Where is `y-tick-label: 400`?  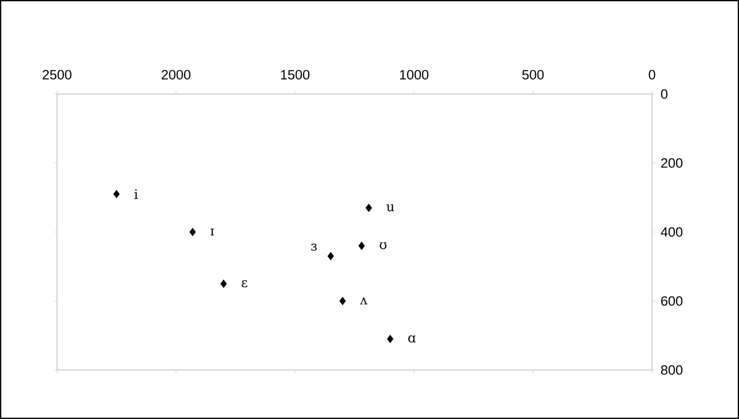 y-tick-label: 400 is located at coordinates (671, 232).